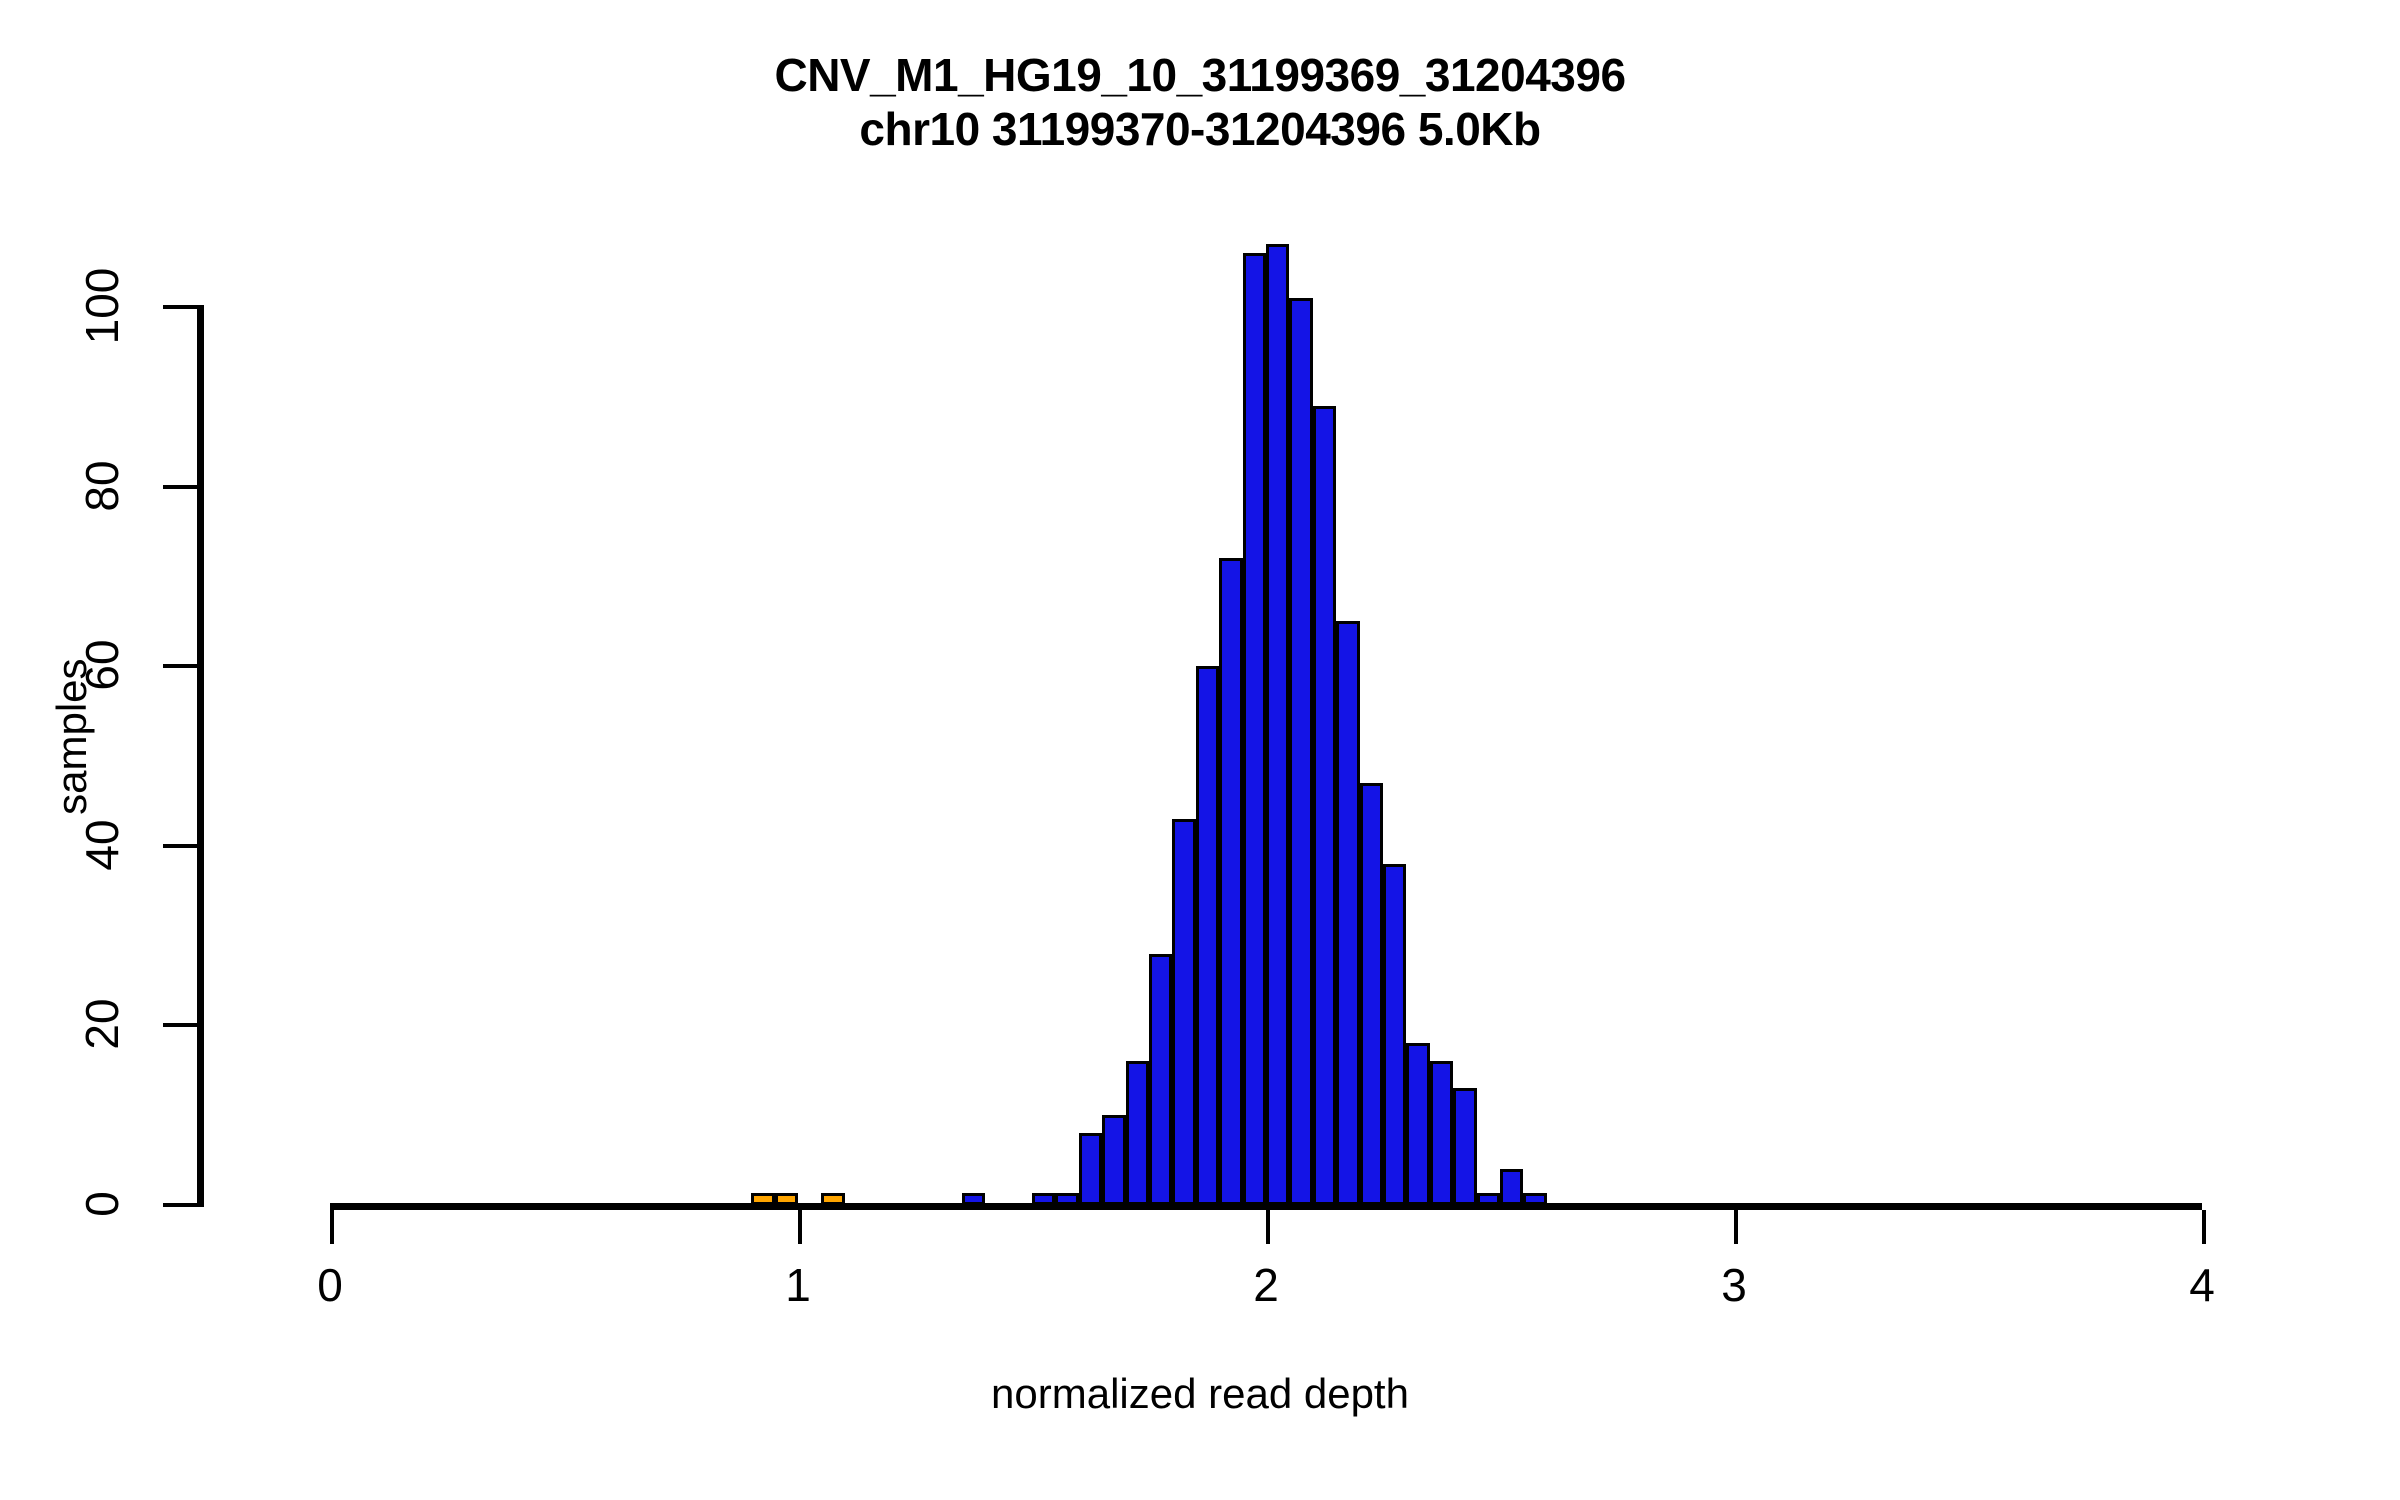 This screenshot has width=2400, height=1500. Describe the element at coordinates (102, 665) in the screenshot. I see `y-axis-tick-label: 60` at that location.